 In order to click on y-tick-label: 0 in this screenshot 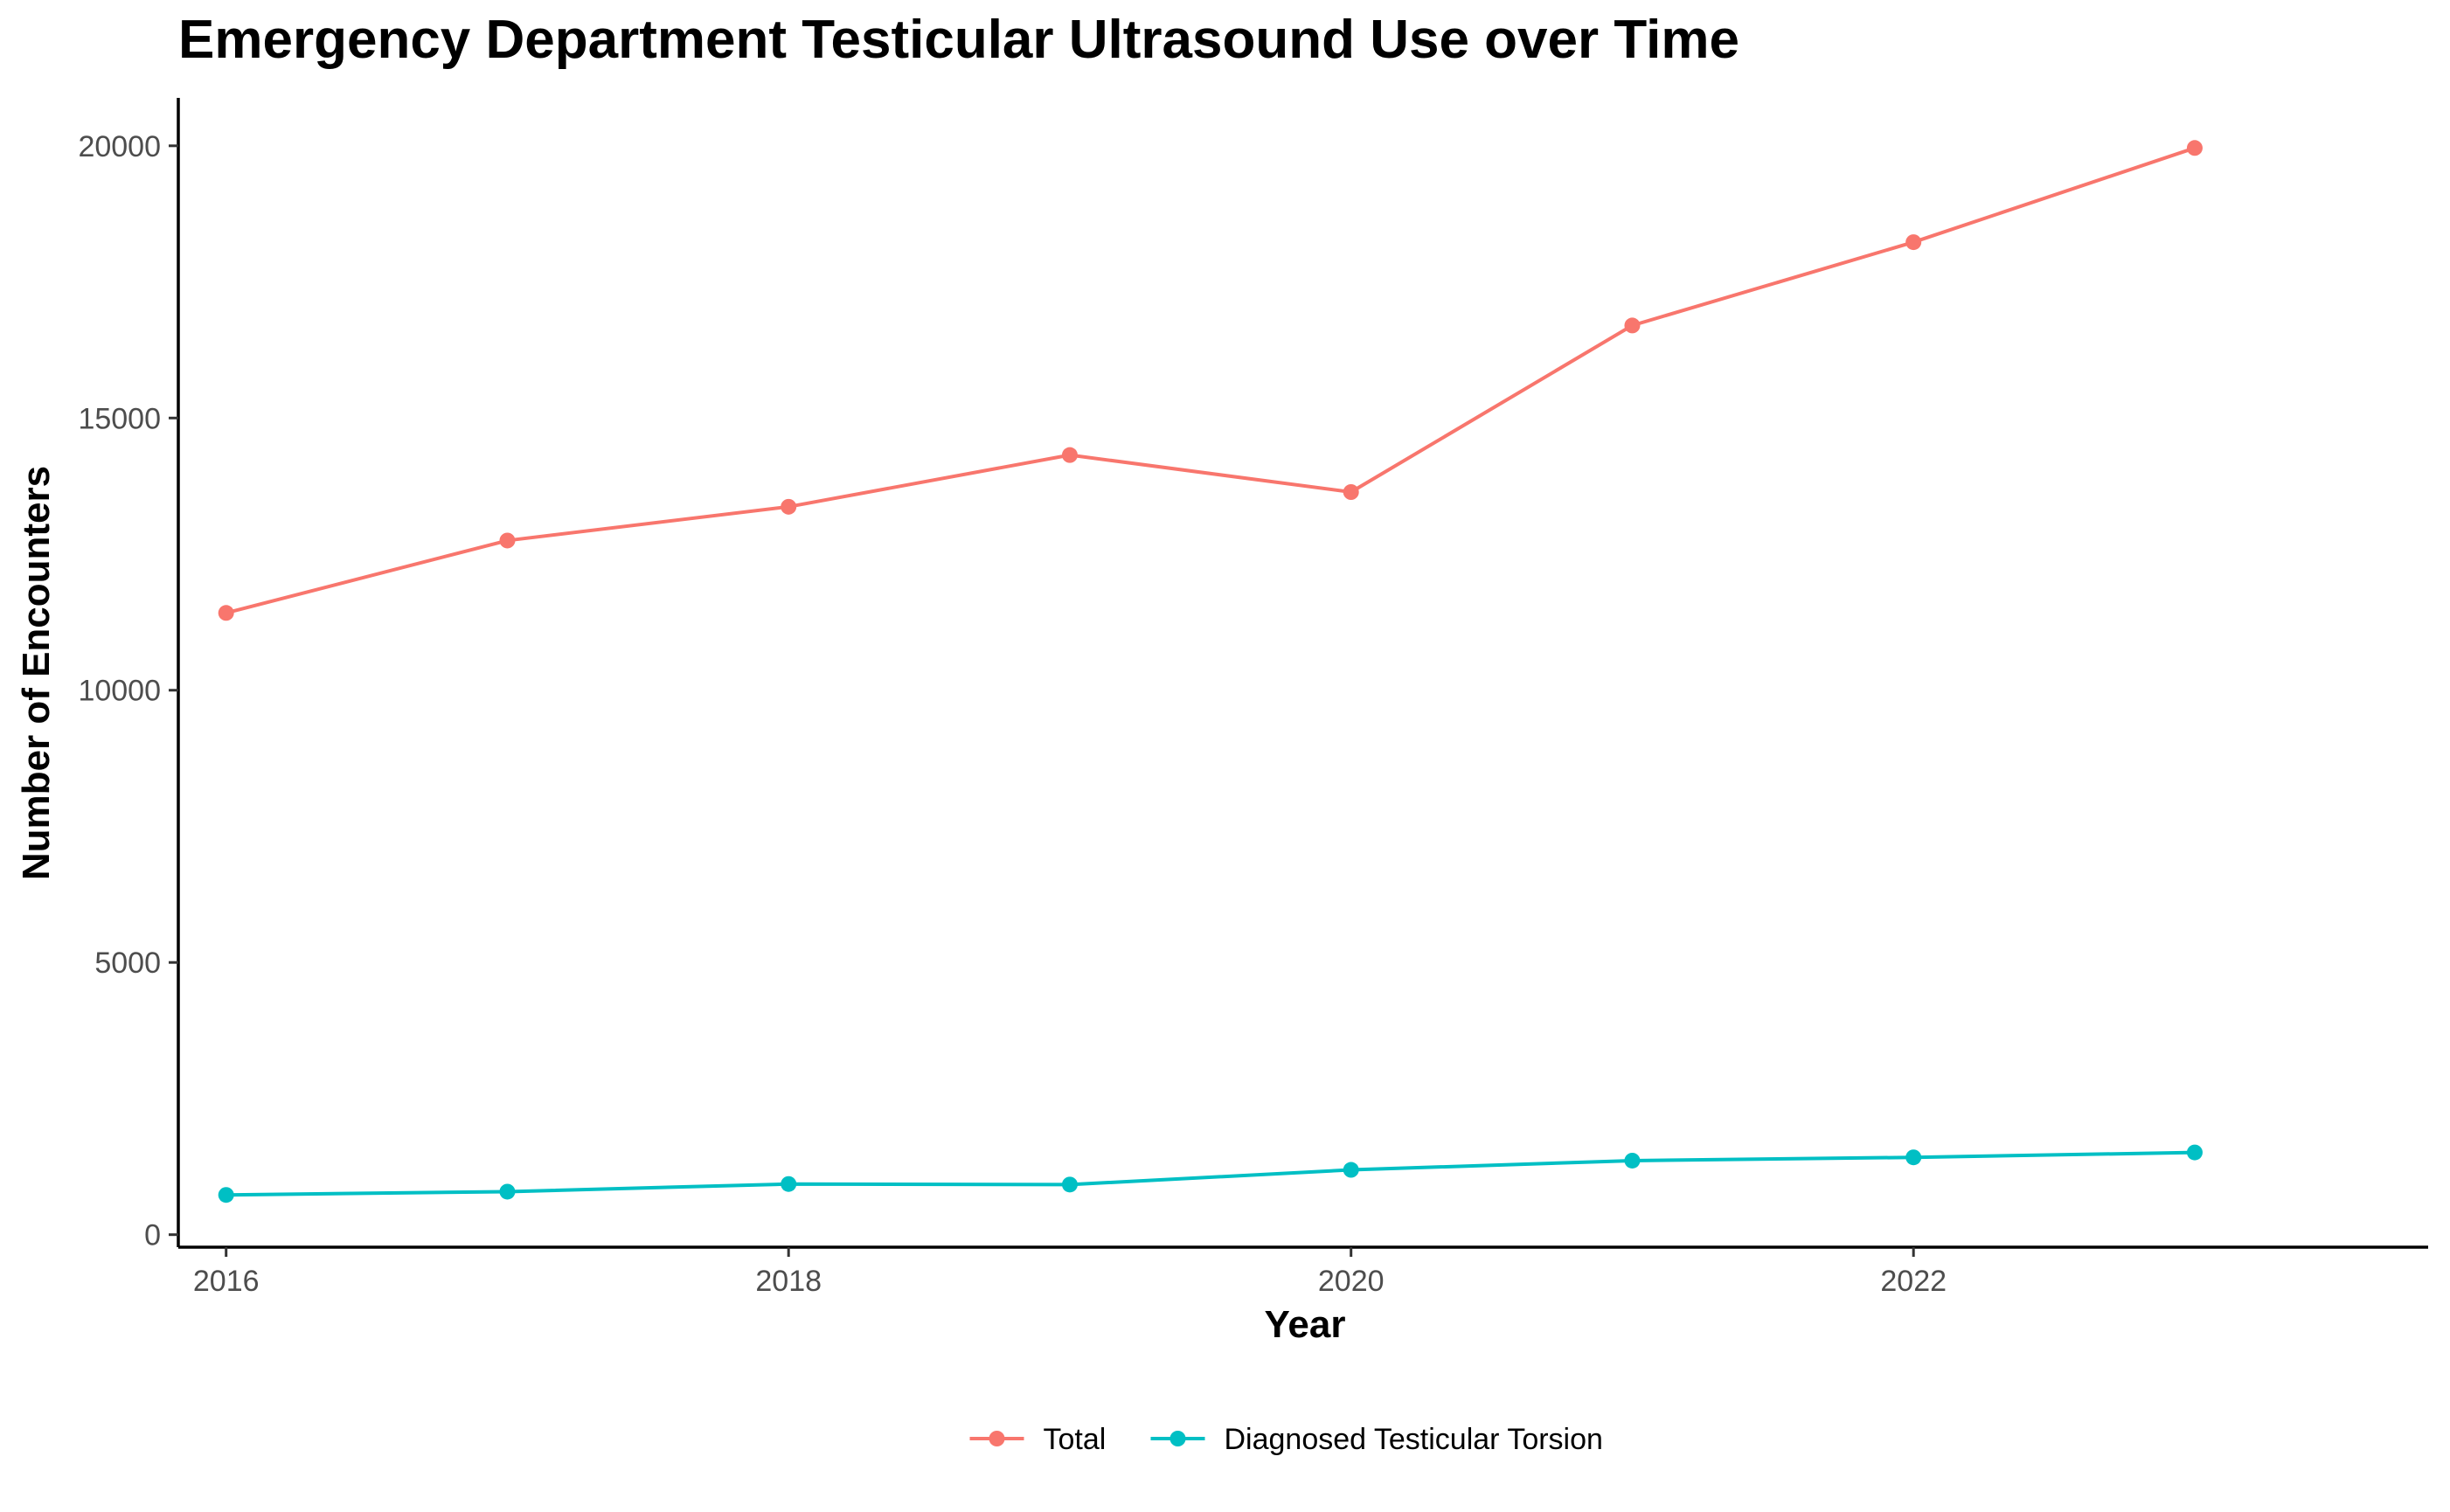, I will do `click(152, 1235)`.